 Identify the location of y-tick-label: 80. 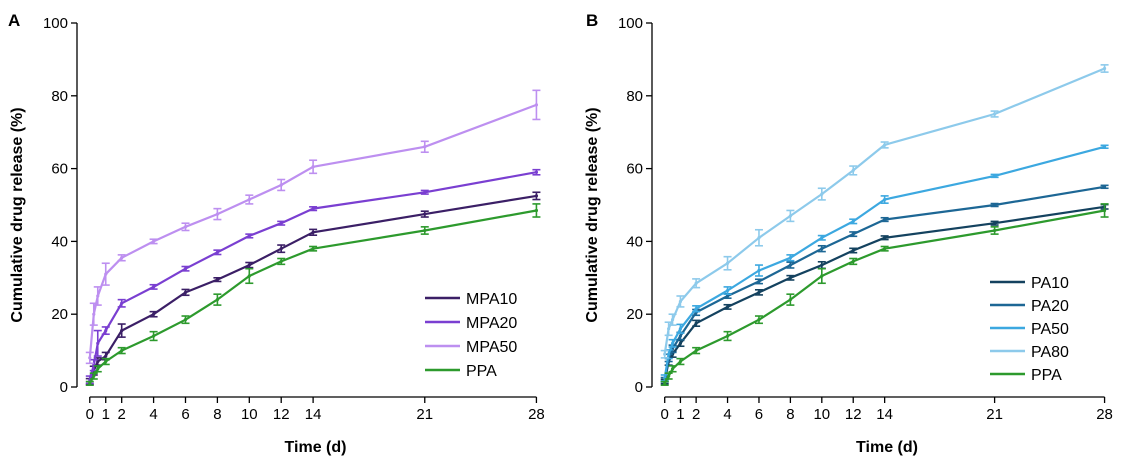
(59, 96).